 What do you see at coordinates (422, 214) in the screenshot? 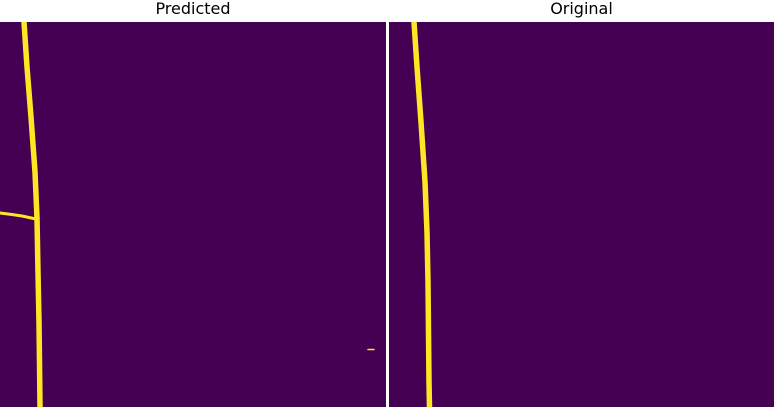
I see `original-main-vessel` at bounding box center [422, 214].